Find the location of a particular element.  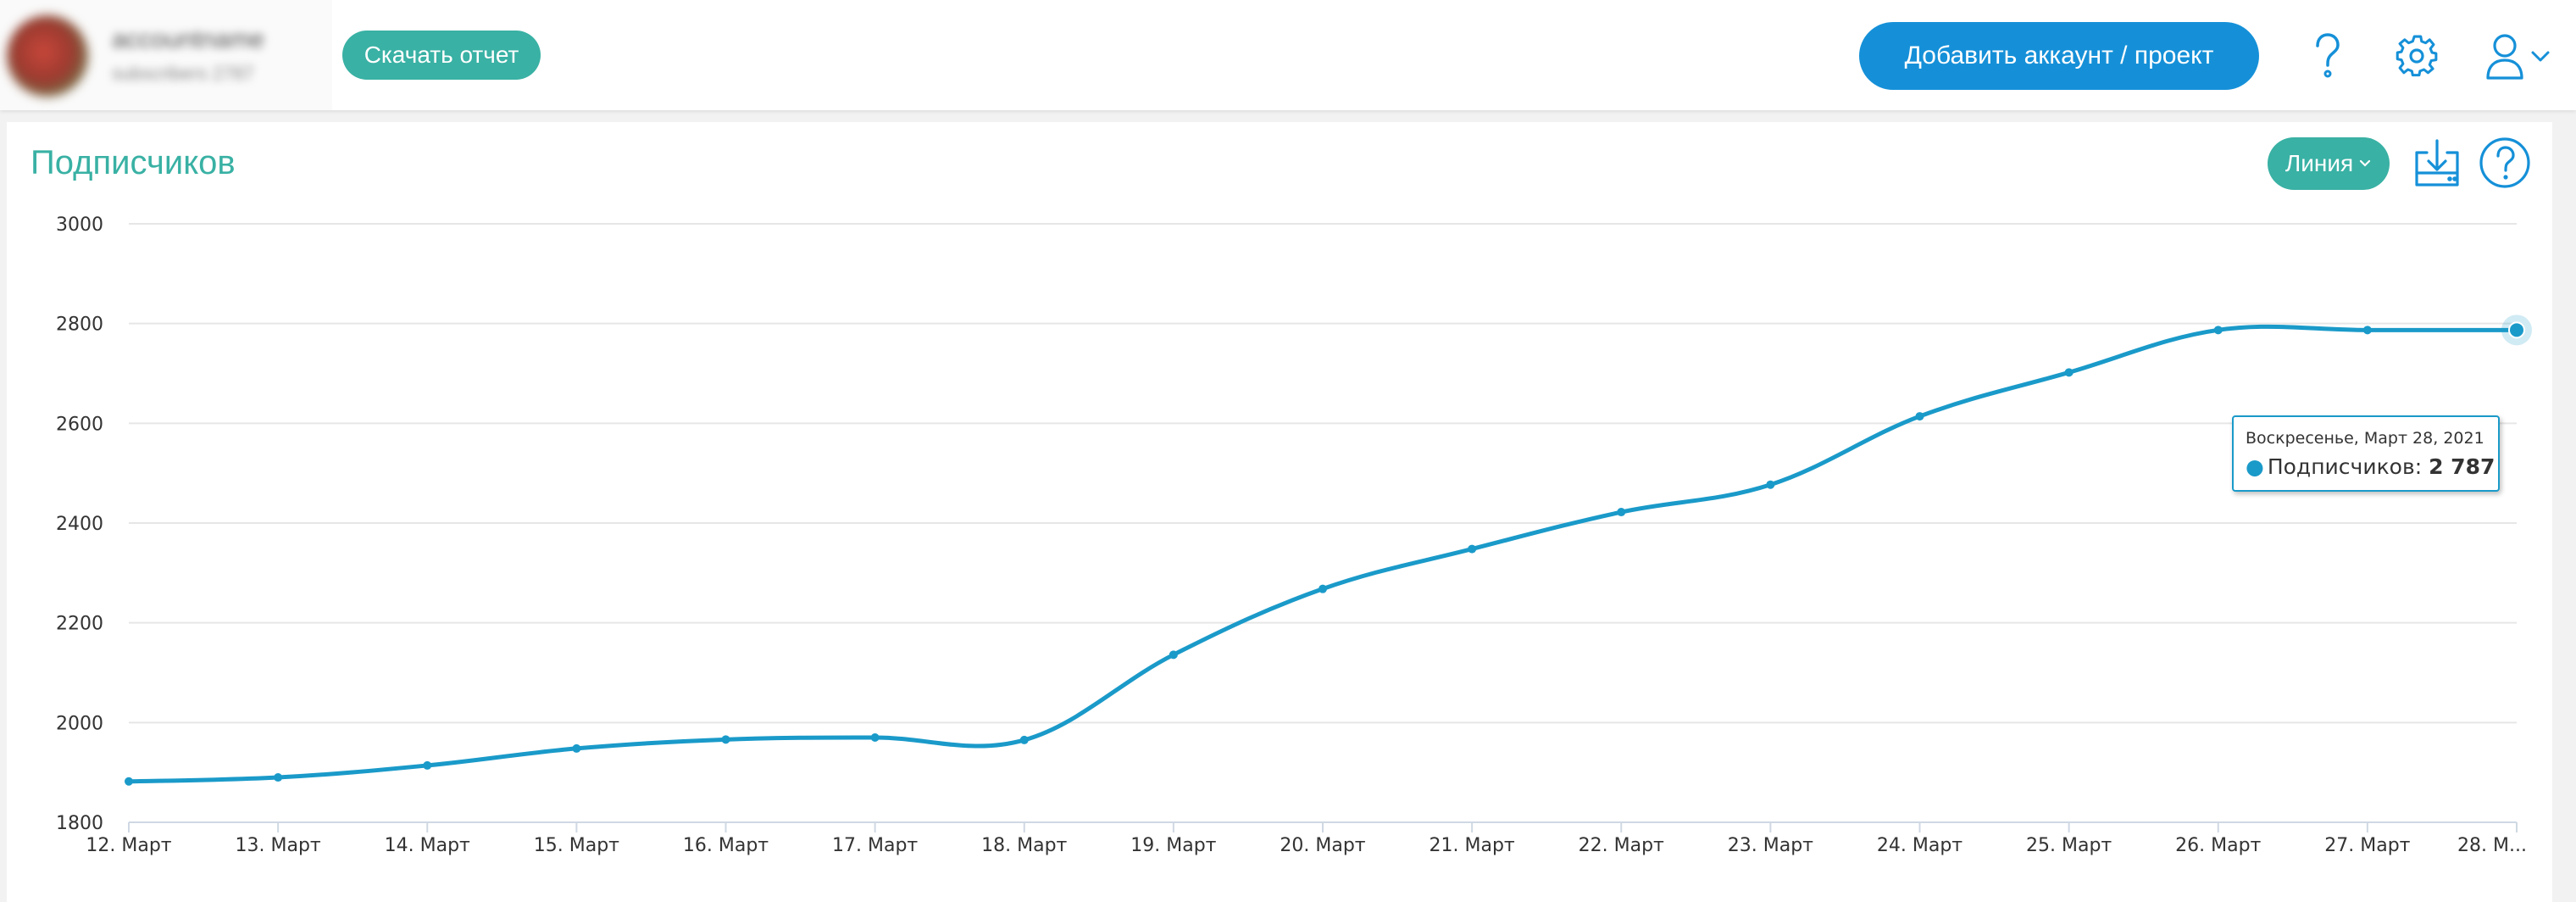

x-tick-label: 22. Март is located at coordinates (1621, 846).